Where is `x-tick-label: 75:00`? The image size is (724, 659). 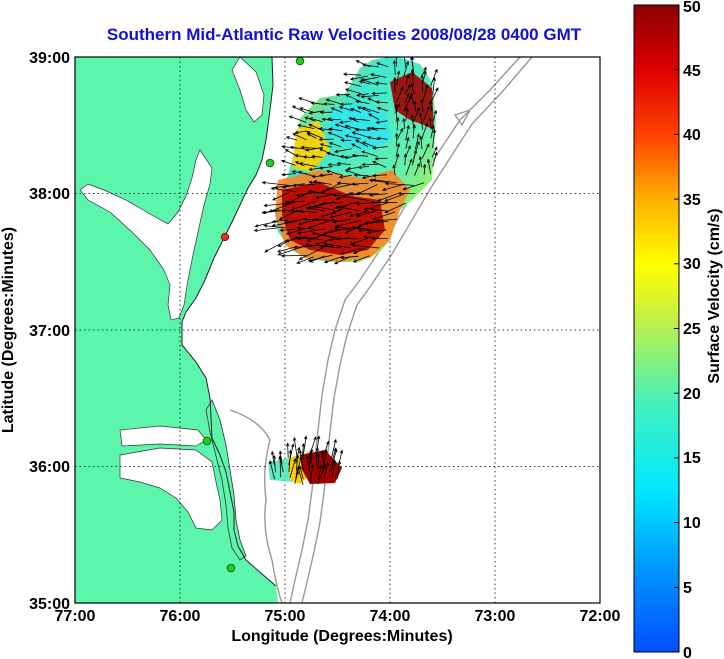 x-tick-label: 75:00 is located at coordinates (285, 616).